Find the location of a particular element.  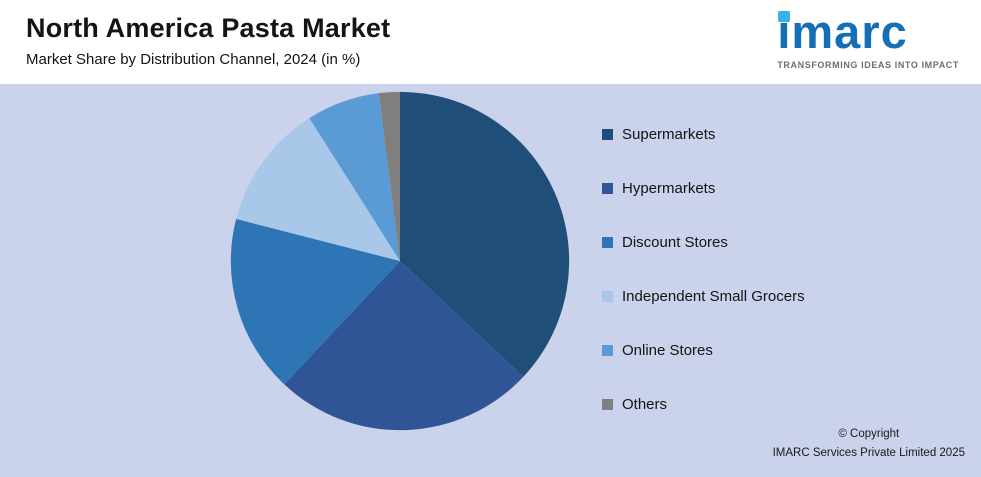

imarc-logo-dot-icon is located at coordinates (784, 16).